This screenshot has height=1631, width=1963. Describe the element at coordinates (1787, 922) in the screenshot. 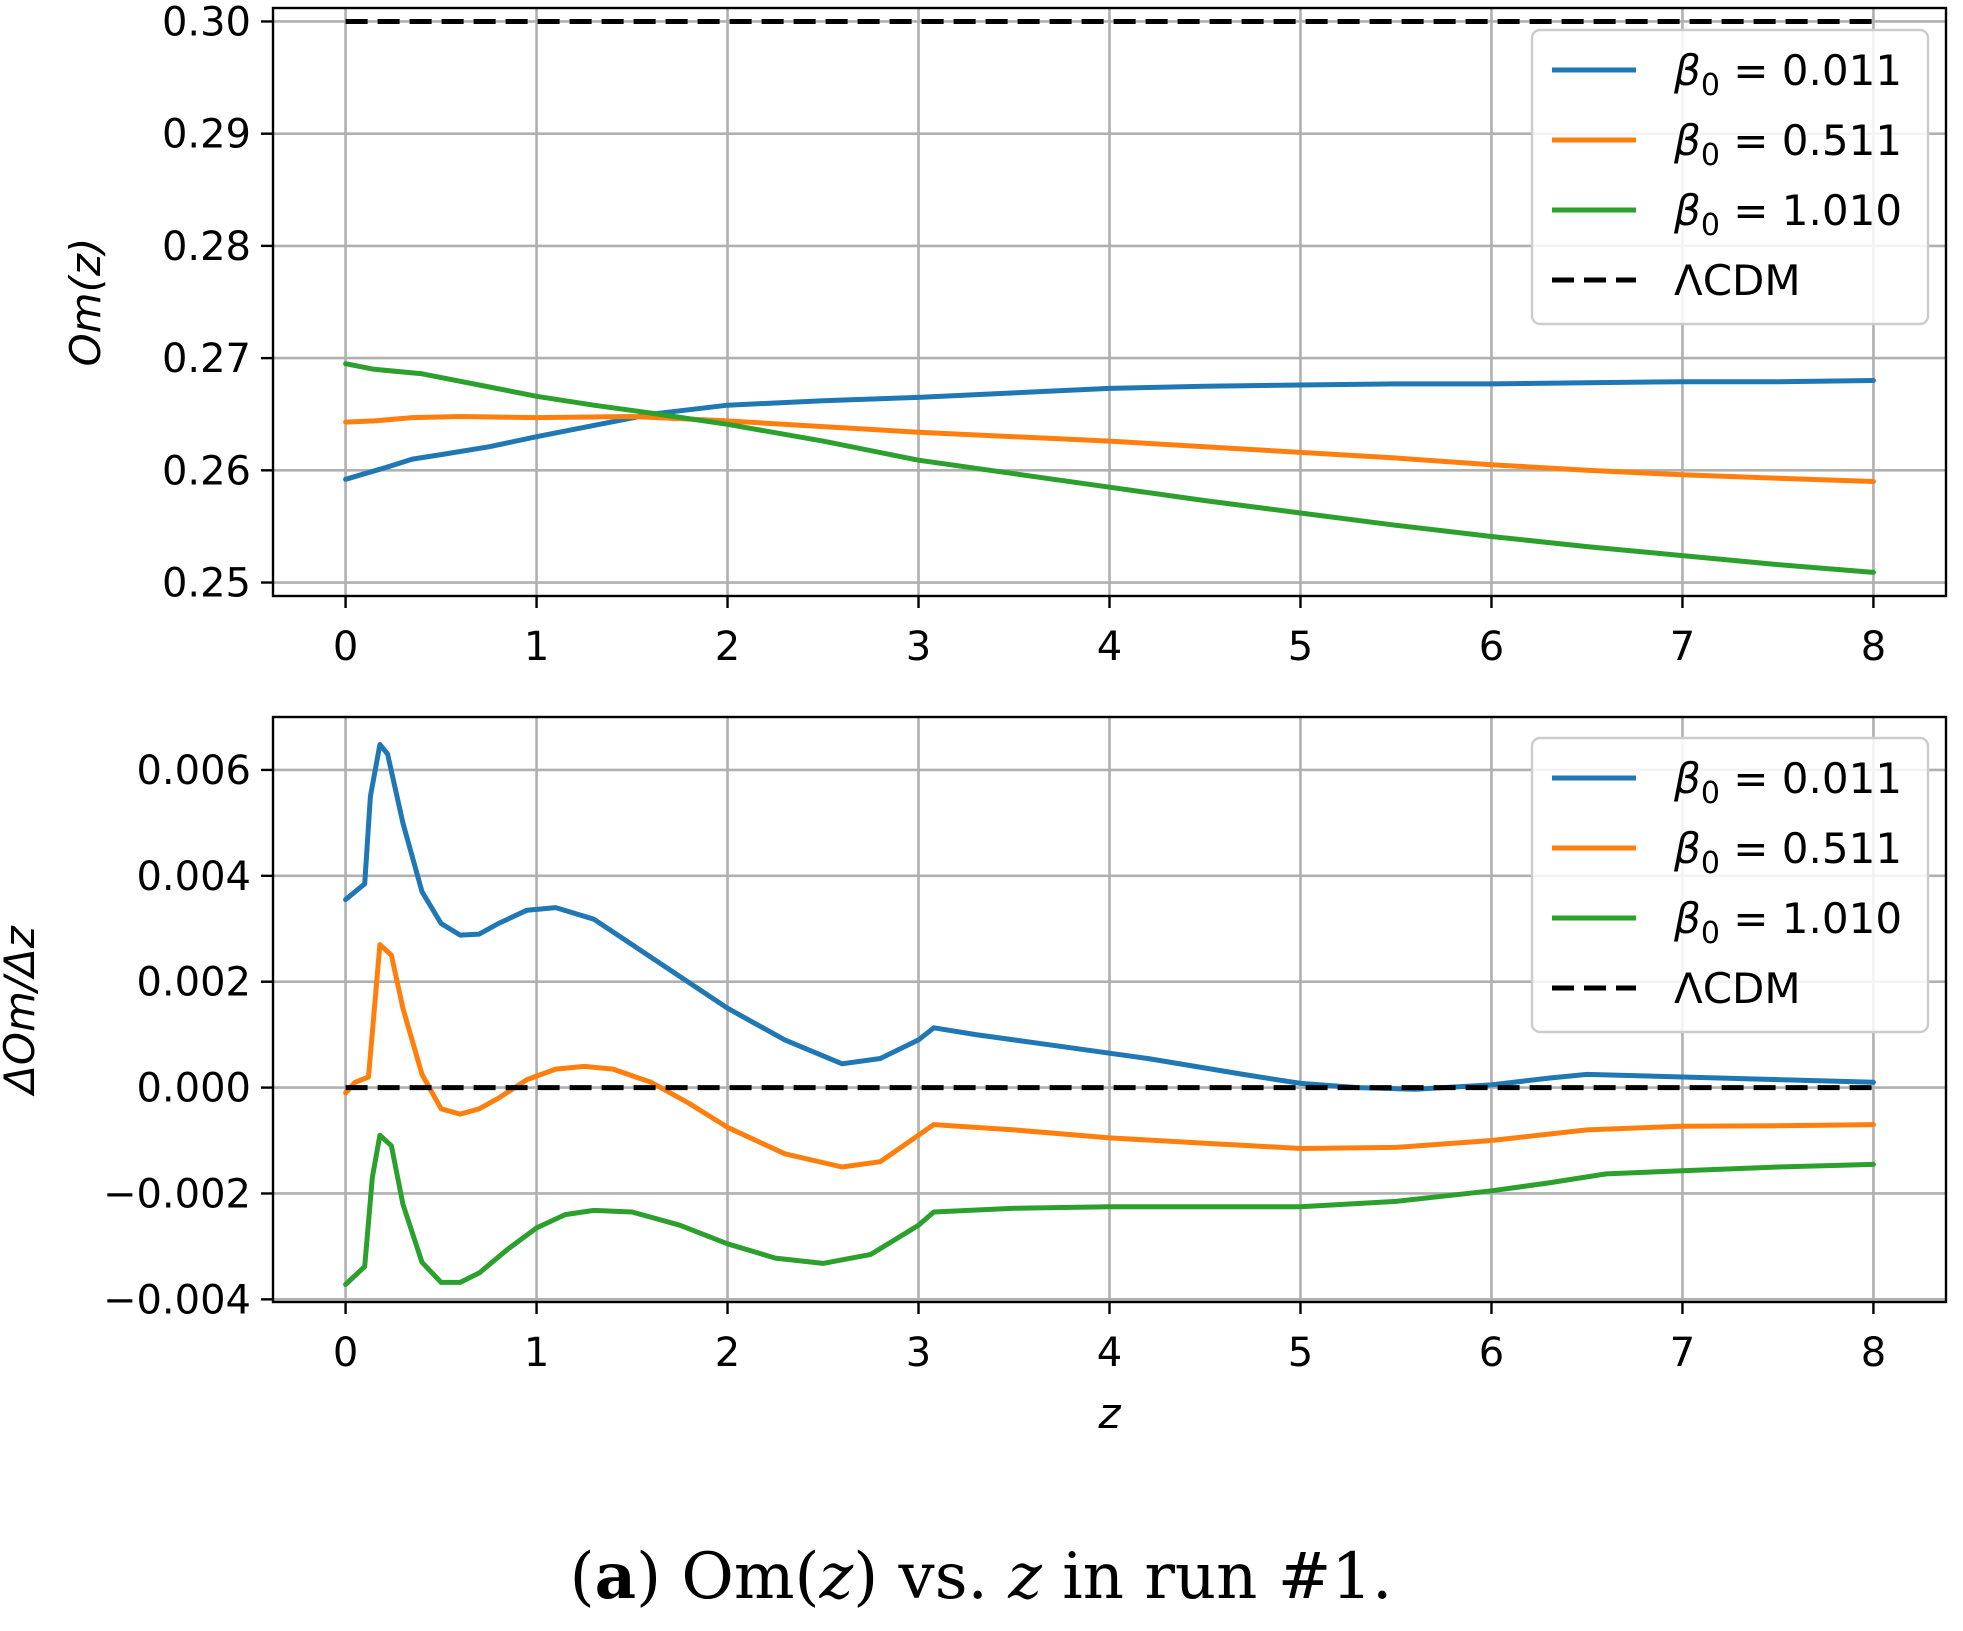

I see `bottom-legend-label-2: β0 = 1.010` at that location.